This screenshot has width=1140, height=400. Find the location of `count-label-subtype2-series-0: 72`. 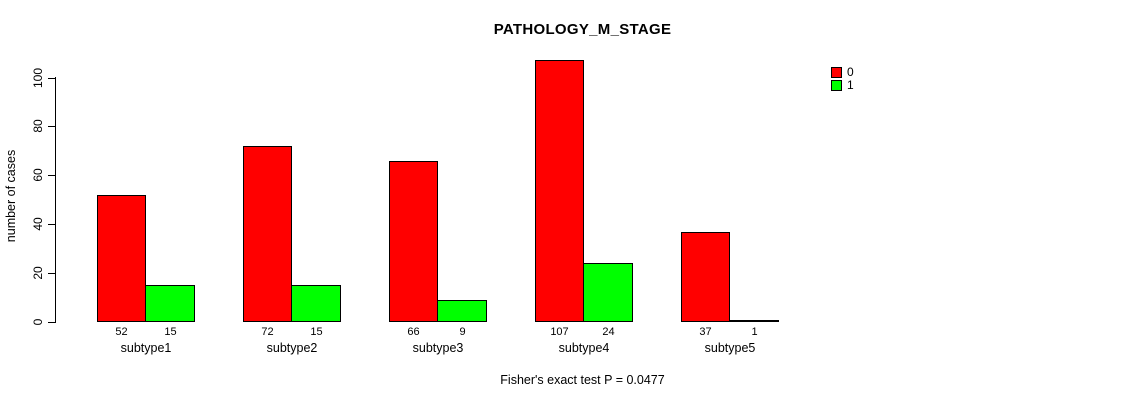

count-label-subtype2-series-0: 72 is located at coordinates (267, 332).